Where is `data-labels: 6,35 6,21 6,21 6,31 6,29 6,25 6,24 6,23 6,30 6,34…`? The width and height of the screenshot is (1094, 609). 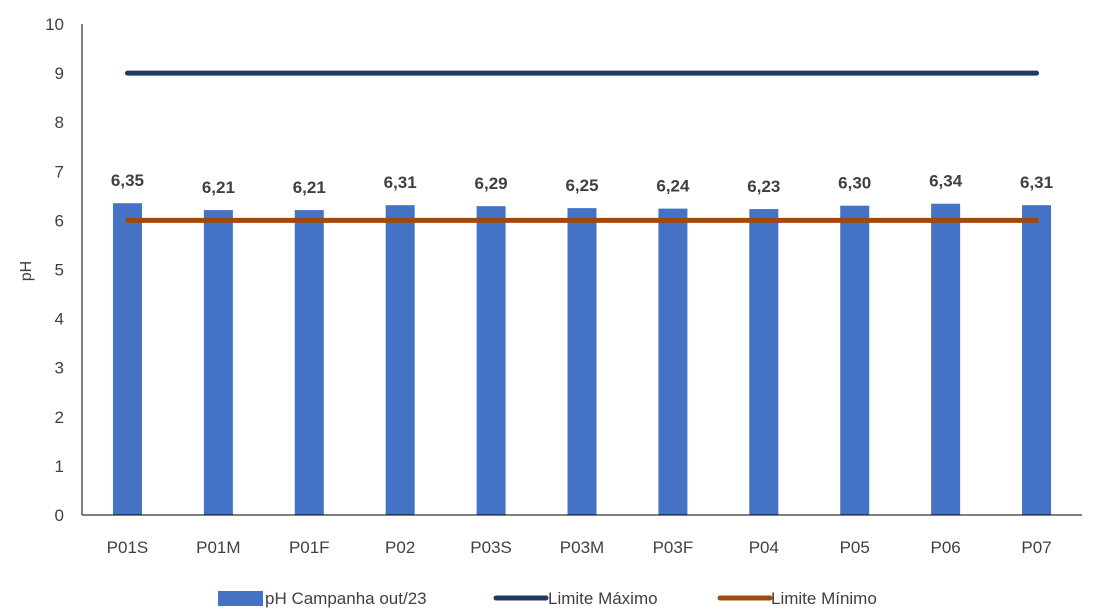
data-labels: 6,35 6,21 6,21 6,31 6,29 6,25 6,24 6,23 6,30 6,34… is located at coordinates (582, 184).